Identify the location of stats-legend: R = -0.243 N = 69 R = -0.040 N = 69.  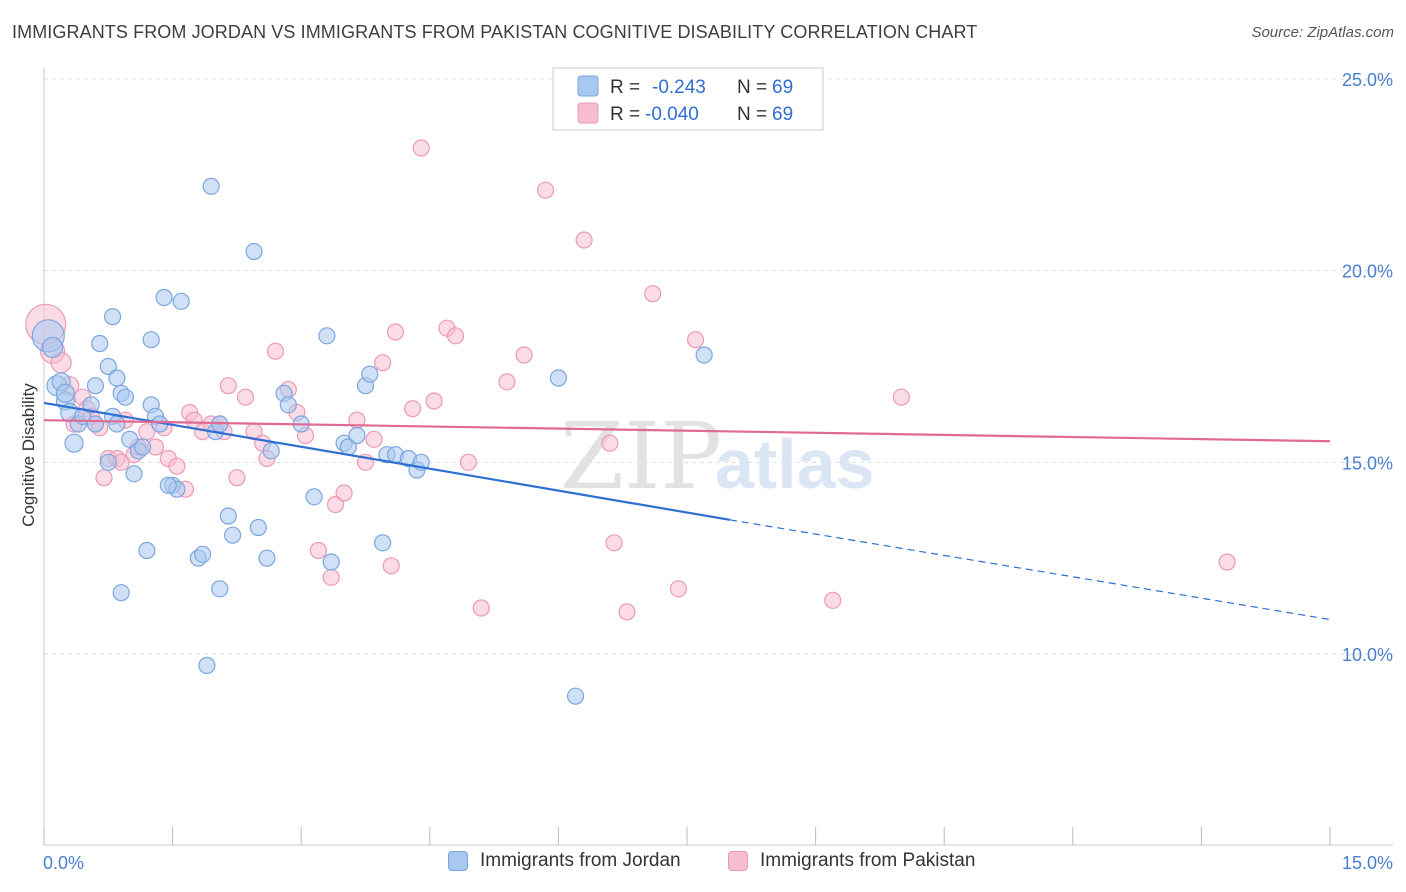
(688, 99).